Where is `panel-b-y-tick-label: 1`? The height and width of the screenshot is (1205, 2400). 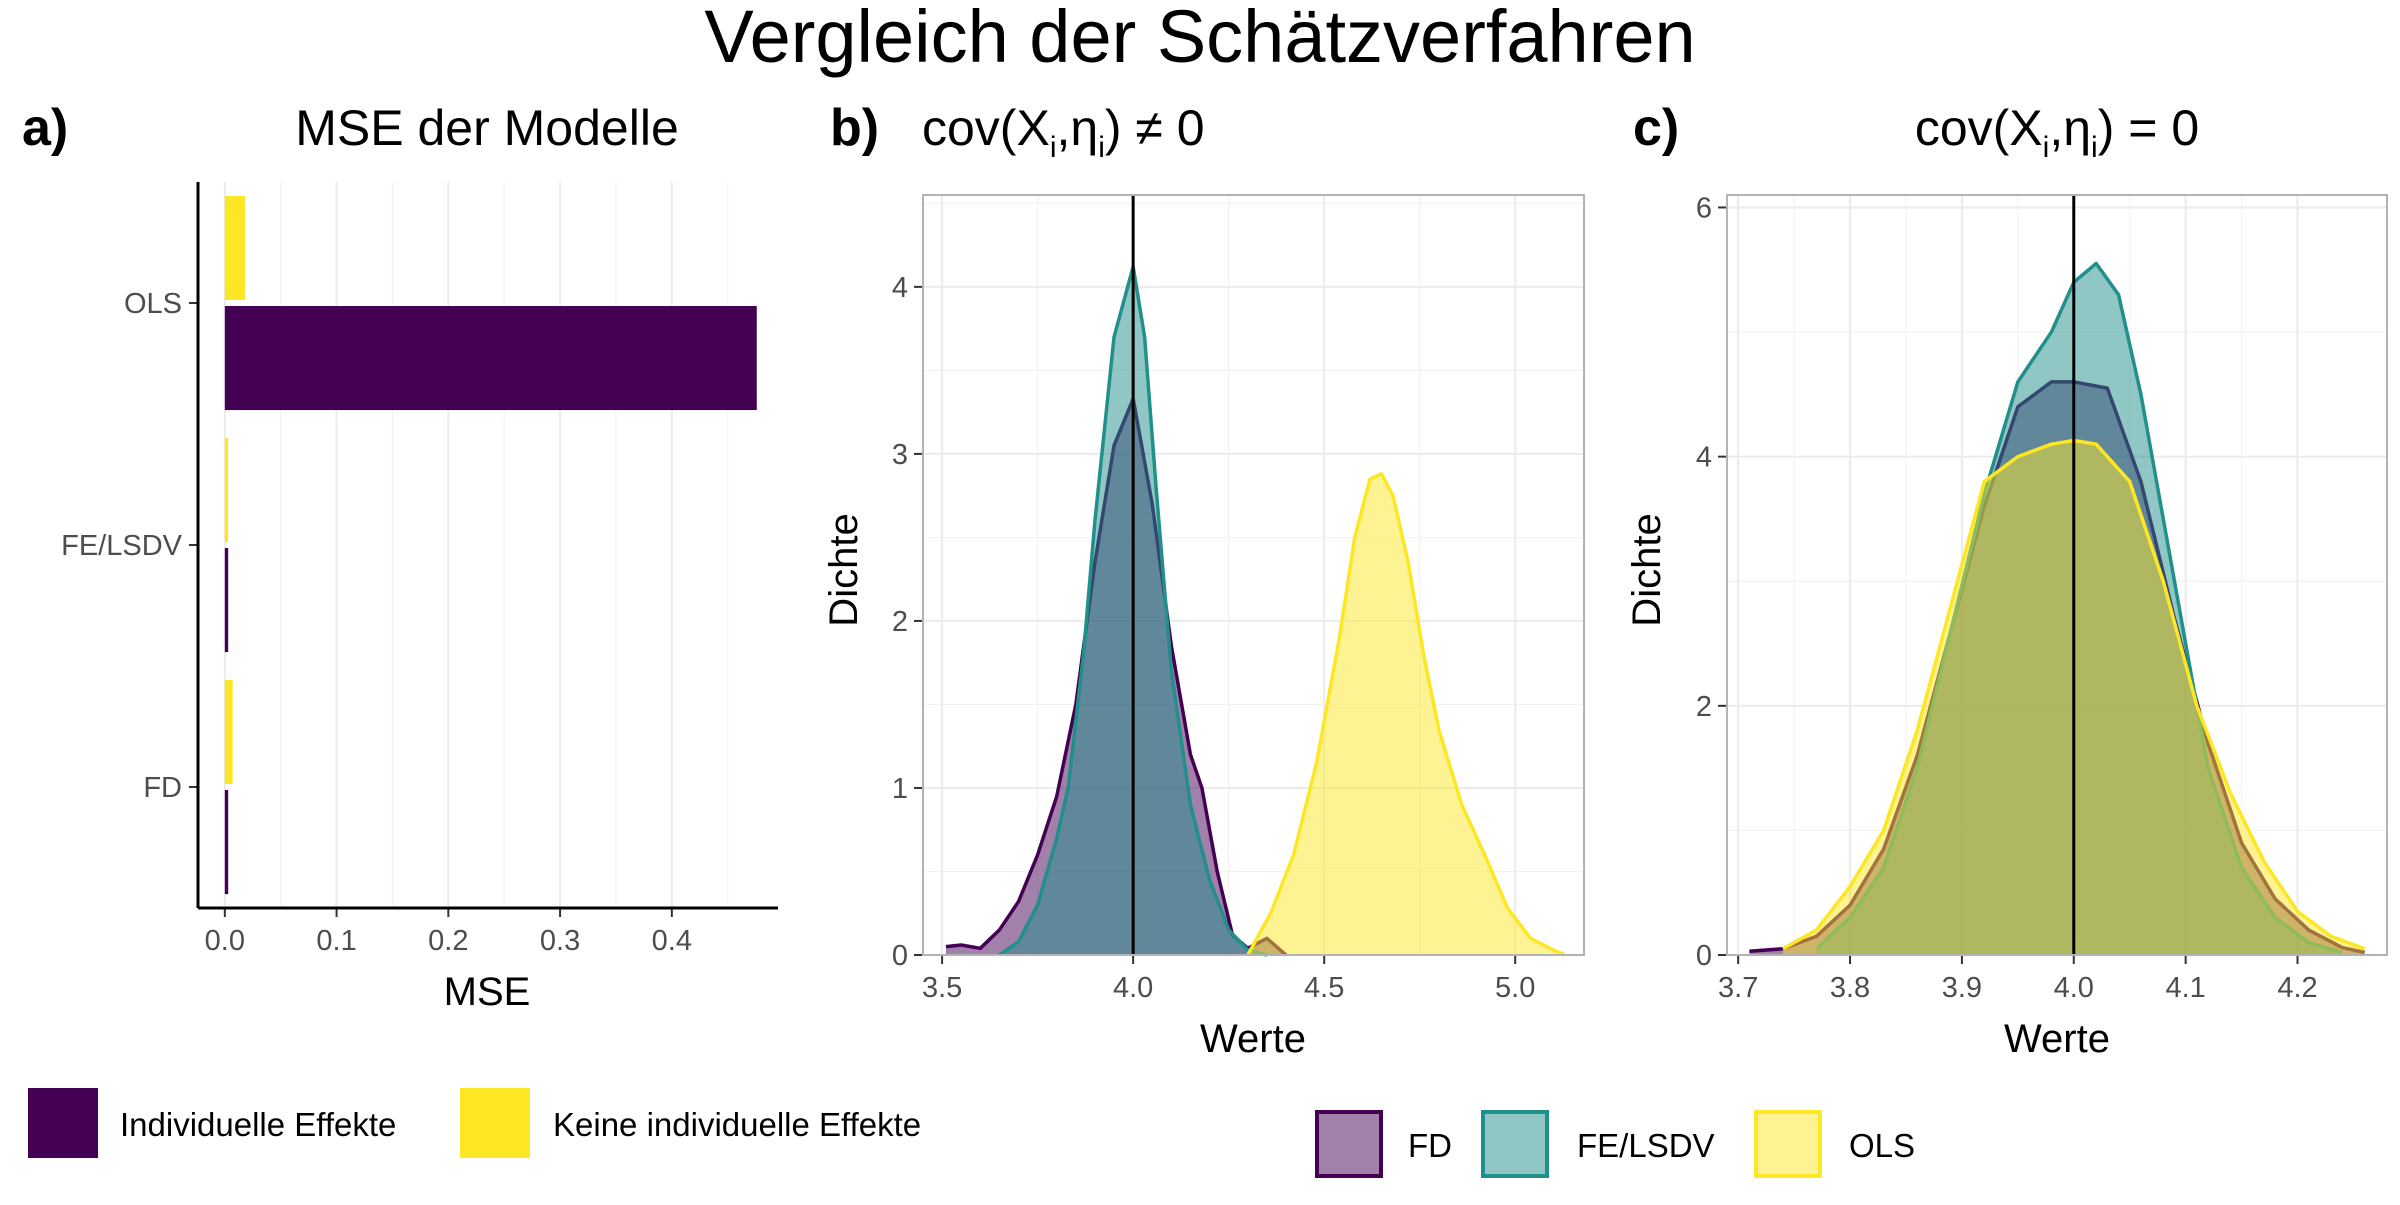 panel-b-y-tick-label: 1 is located at coordinates (900, 789).